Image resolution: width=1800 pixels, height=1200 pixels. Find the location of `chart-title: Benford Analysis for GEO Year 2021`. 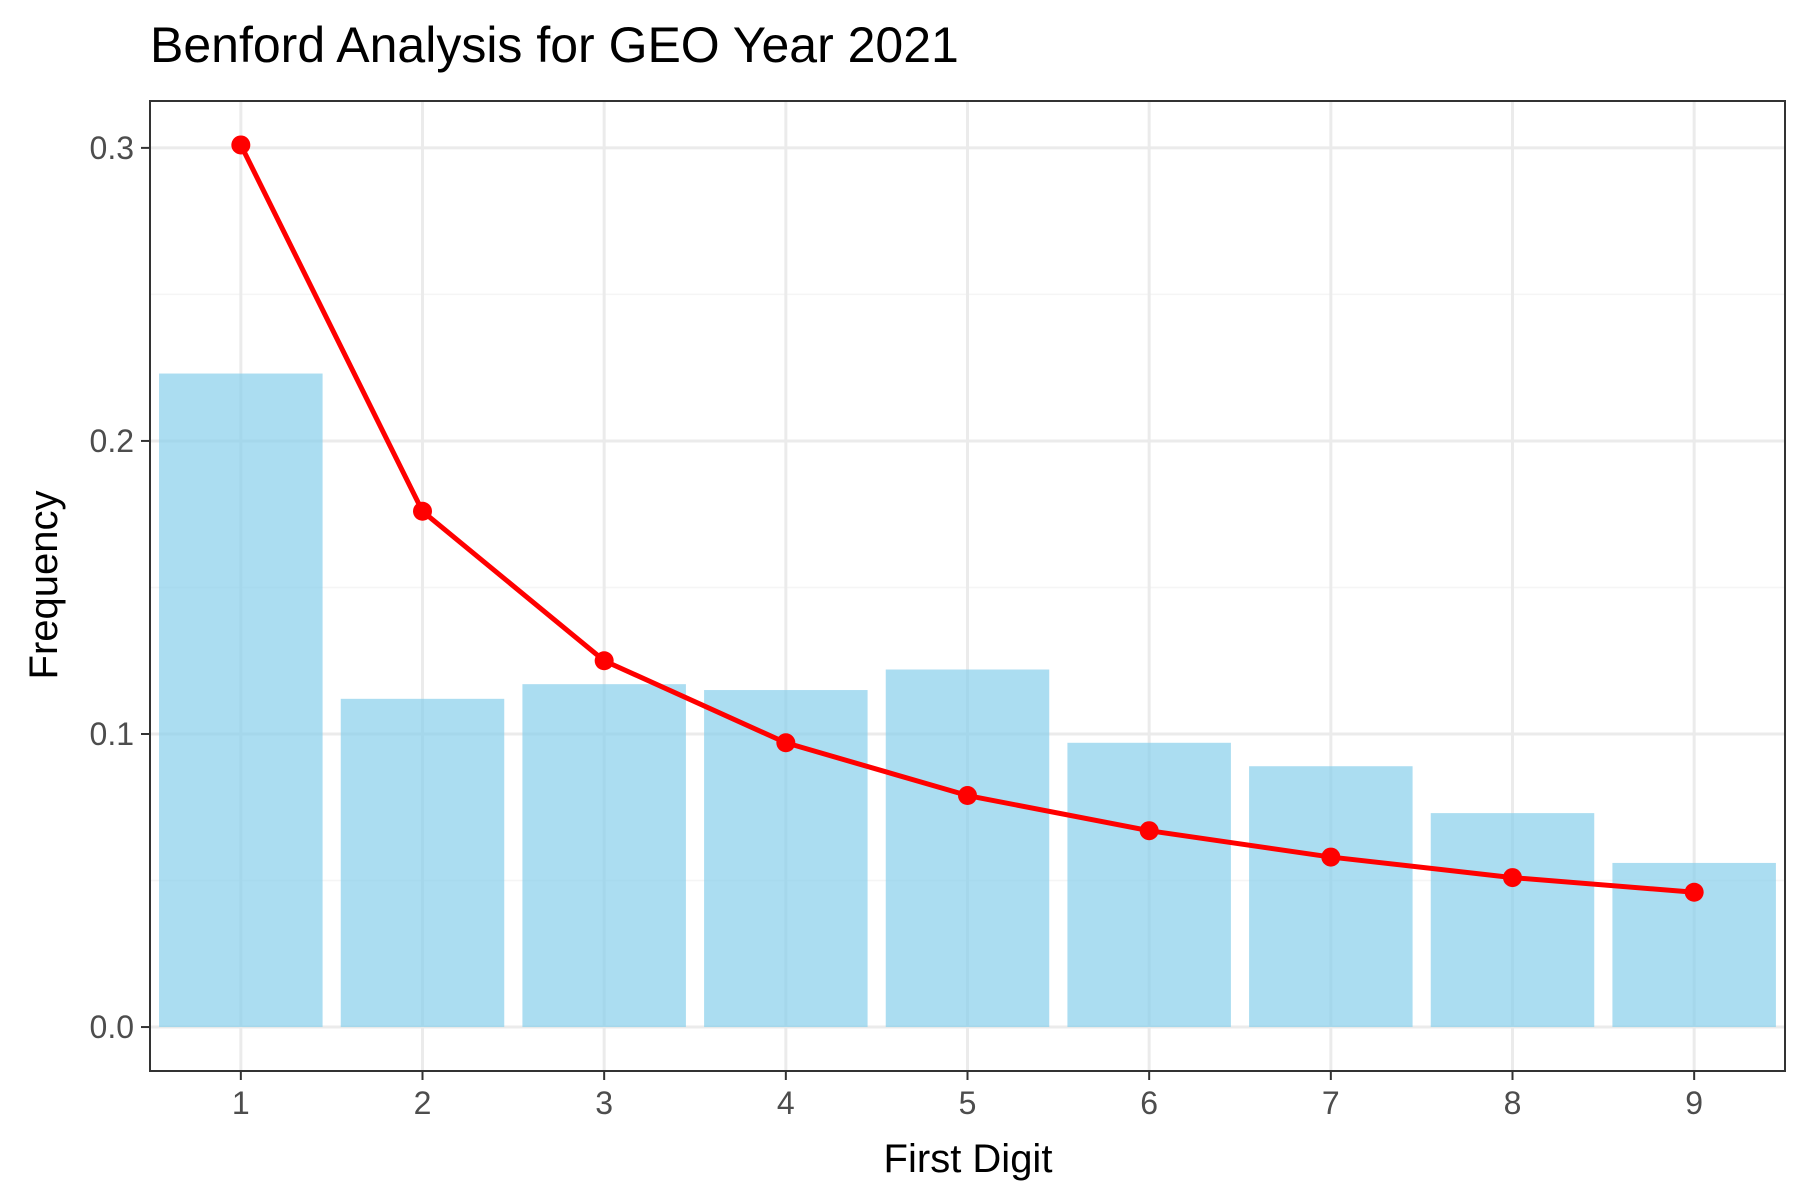

chart-title: Benford Analysis for GEO Year 2021 is located at coordinates (554, 45).